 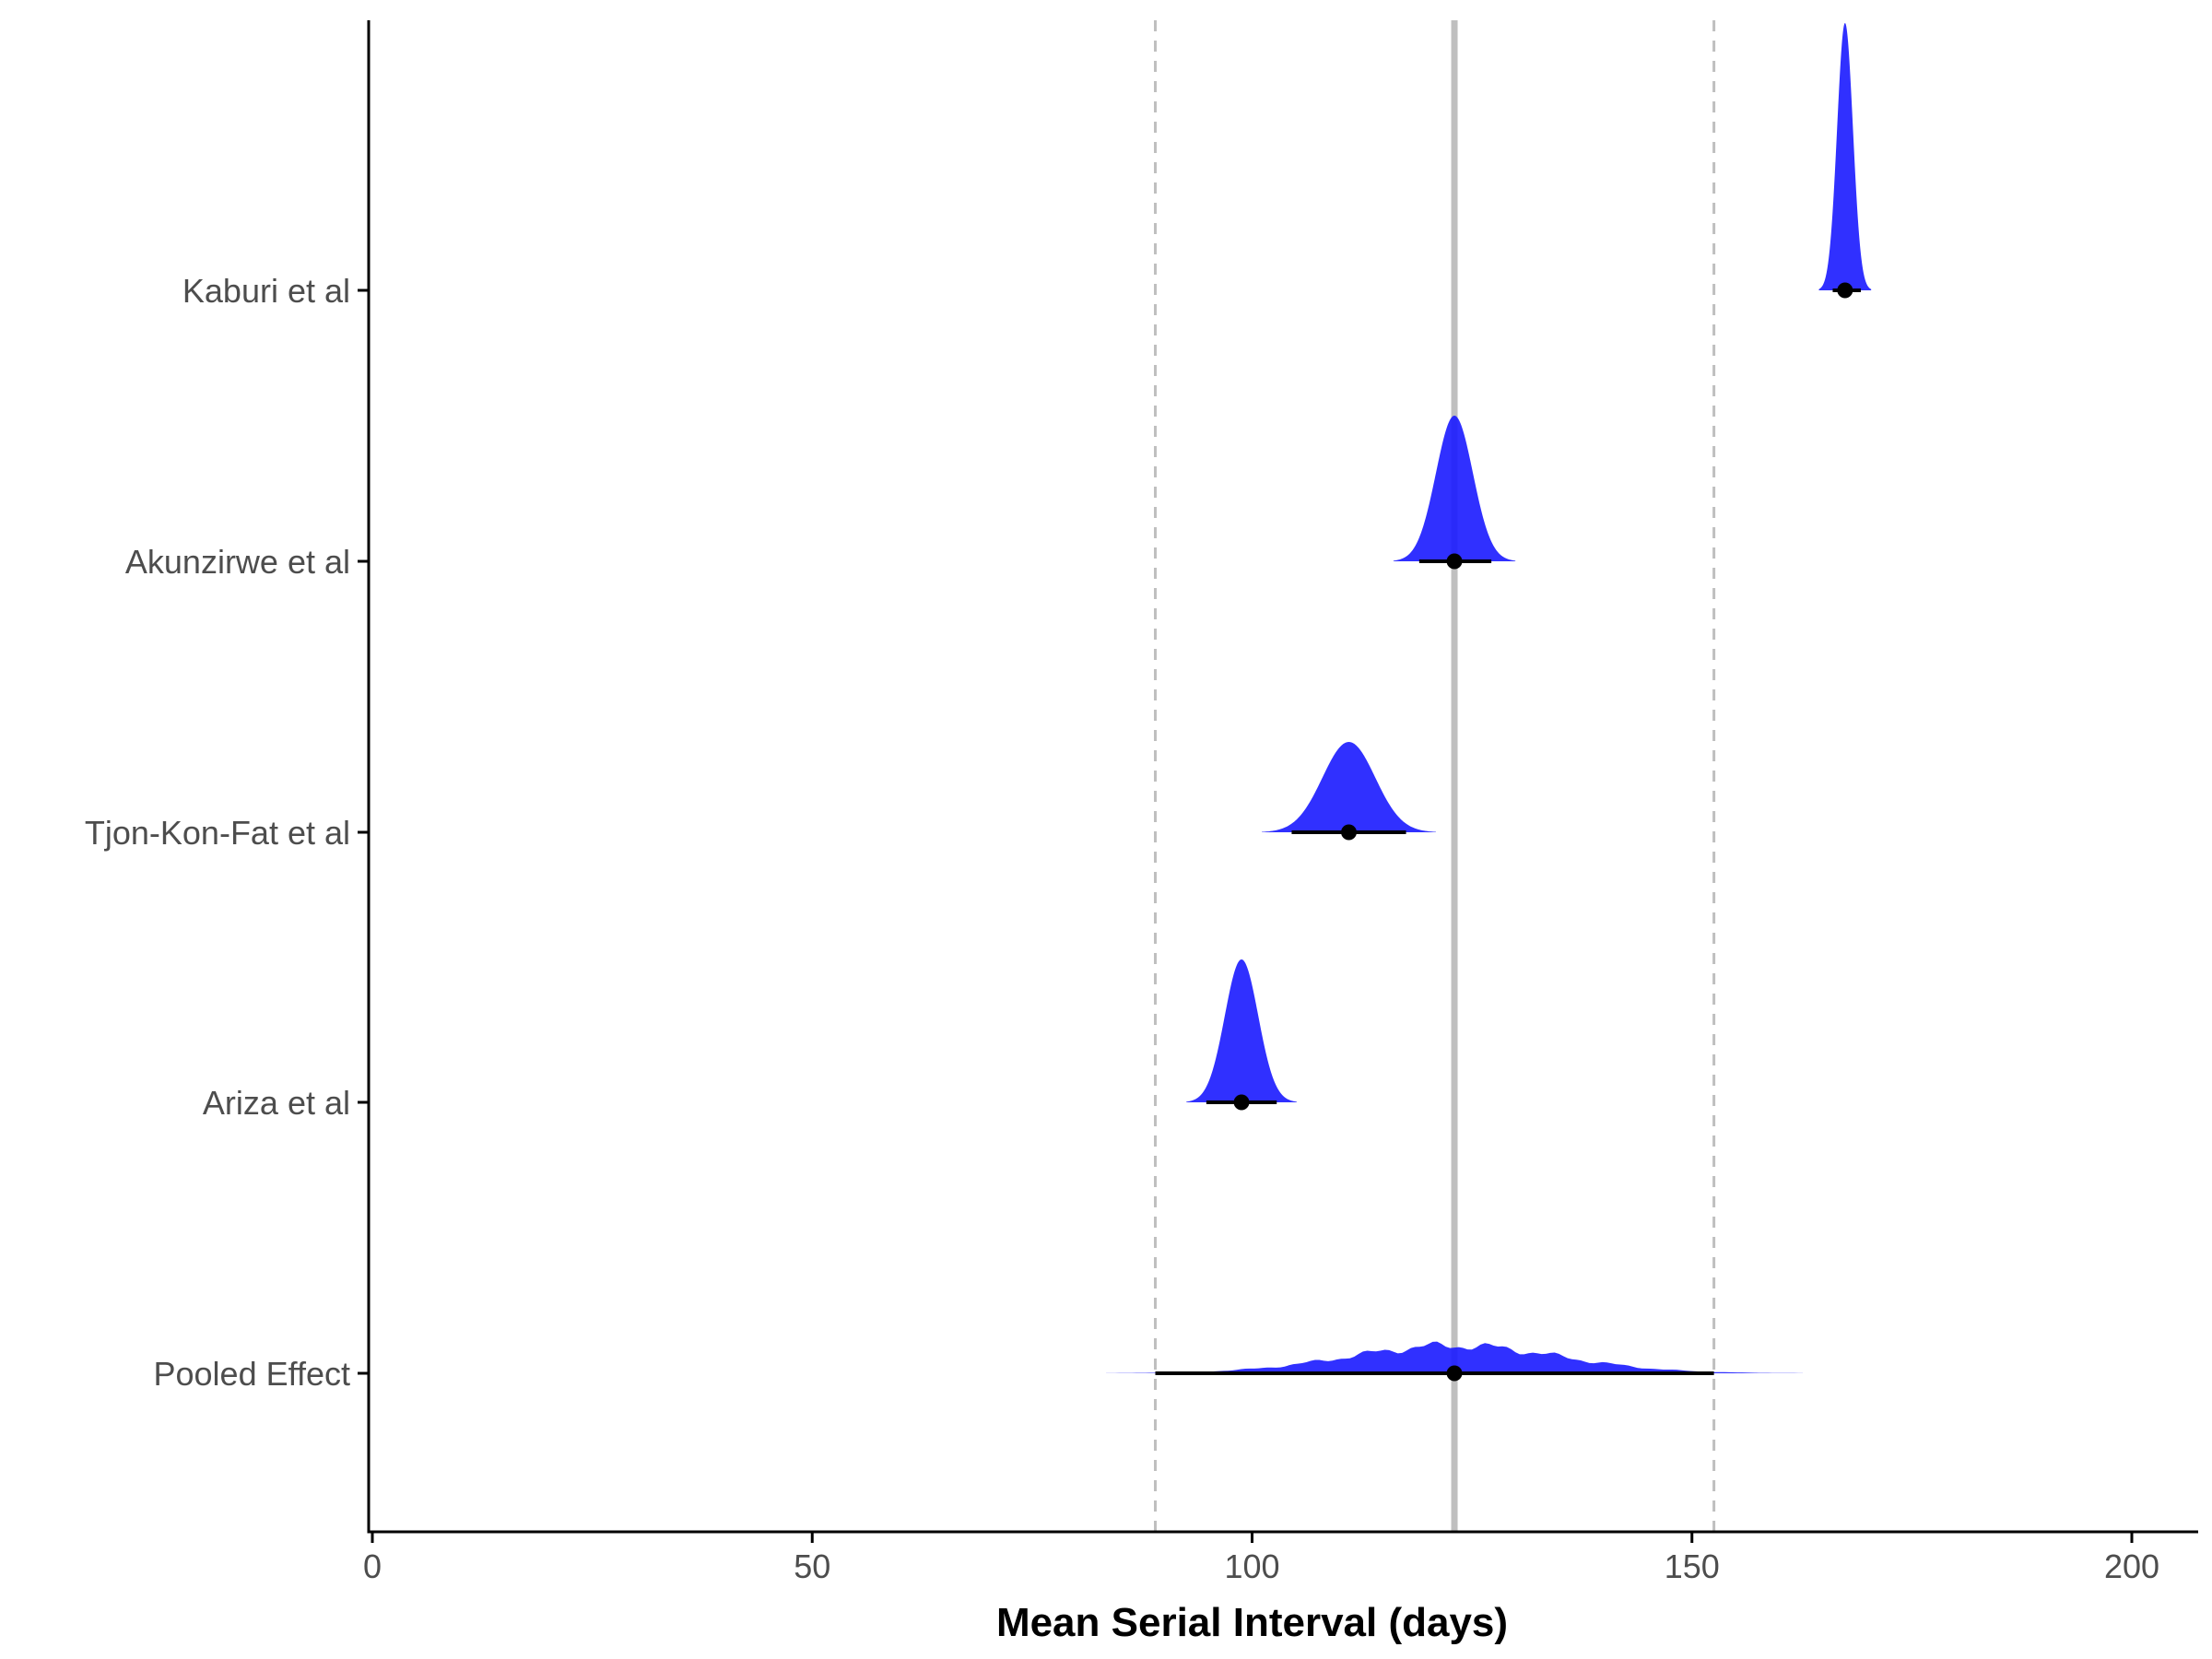 What do you see at coordinates (1692, 1566) in the screenshot?
I see `x-tick-label-3: 150` at bounding box center [1692, 1566].